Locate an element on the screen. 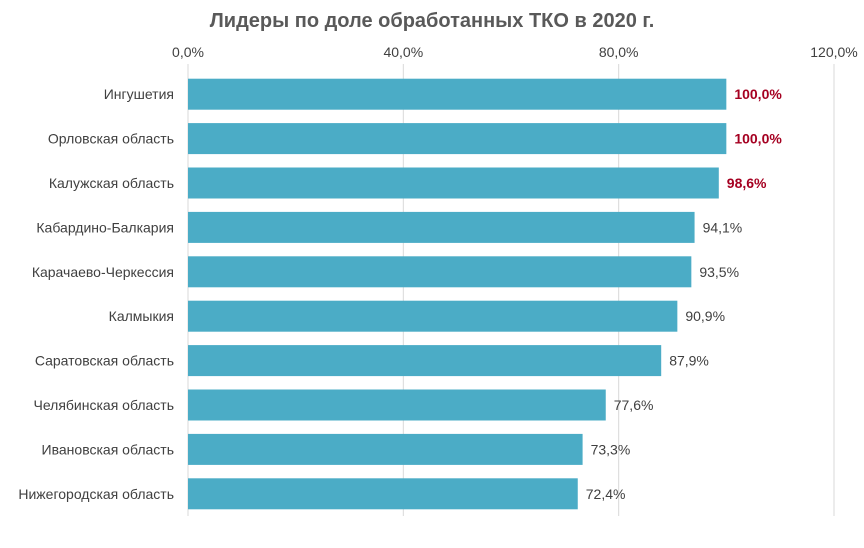 Image resolution: width=864 pixels, height=548 pixels. data-label: 93,5% is located at coordinates (719, 272).